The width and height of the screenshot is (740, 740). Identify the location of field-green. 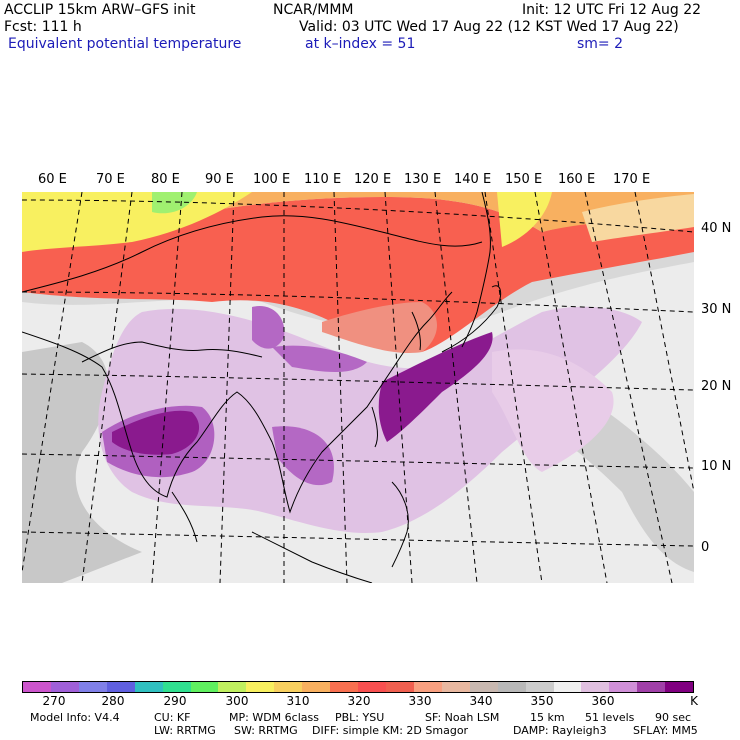
(174, 203).